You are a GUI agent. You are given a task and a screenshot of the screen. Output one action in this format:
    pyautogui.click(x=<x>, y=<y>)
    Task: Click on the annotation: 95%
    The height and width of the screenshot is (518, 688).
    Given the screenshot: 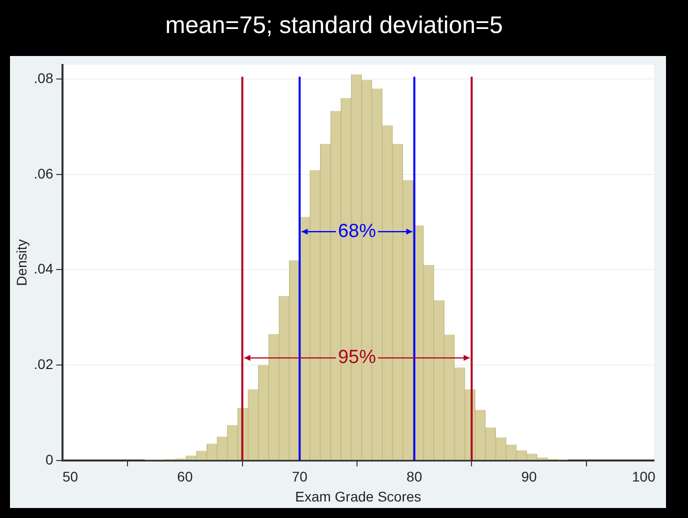 What is the action you would take?
    pyautogui.click(x=357, y=357)
    